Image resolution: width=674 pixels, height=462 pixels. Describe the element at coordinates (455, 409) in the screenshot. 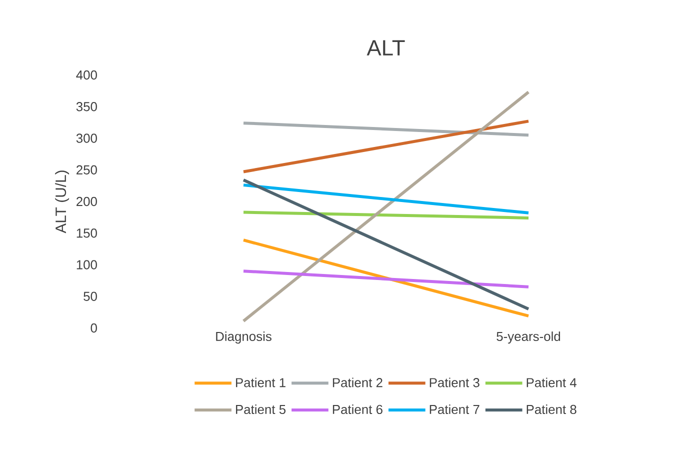

I see `legend-label: Patient 7` at that location.